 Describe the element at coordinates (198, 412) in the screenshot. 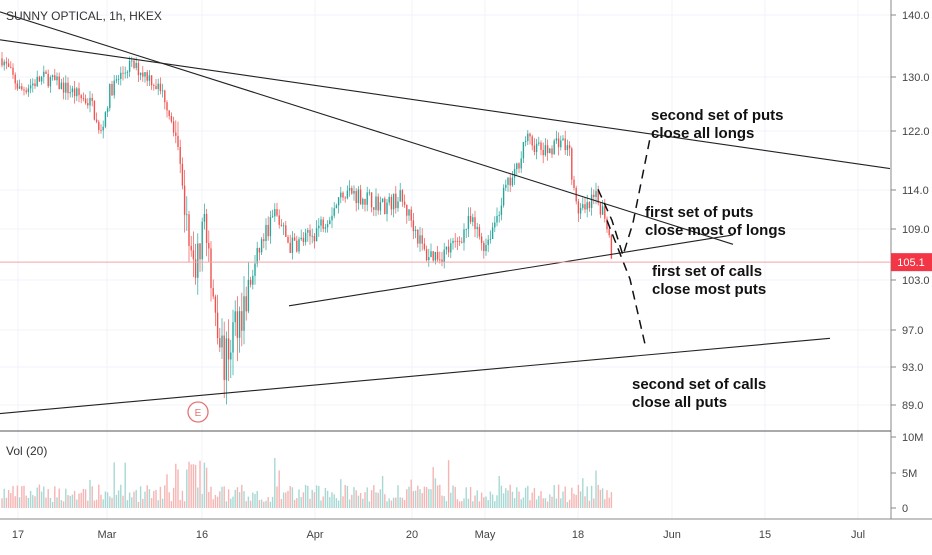

I see `earnings-marker: E` at that location.